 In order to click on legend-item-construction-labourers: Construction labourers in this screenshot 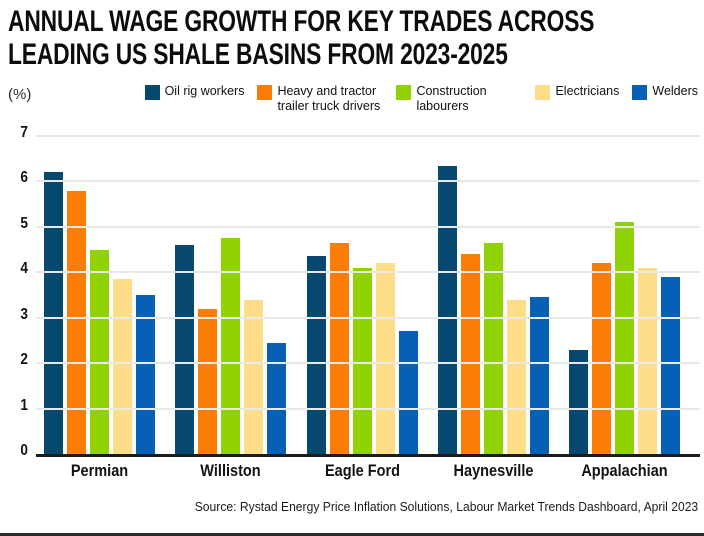, I will do `click(459, 99)`.